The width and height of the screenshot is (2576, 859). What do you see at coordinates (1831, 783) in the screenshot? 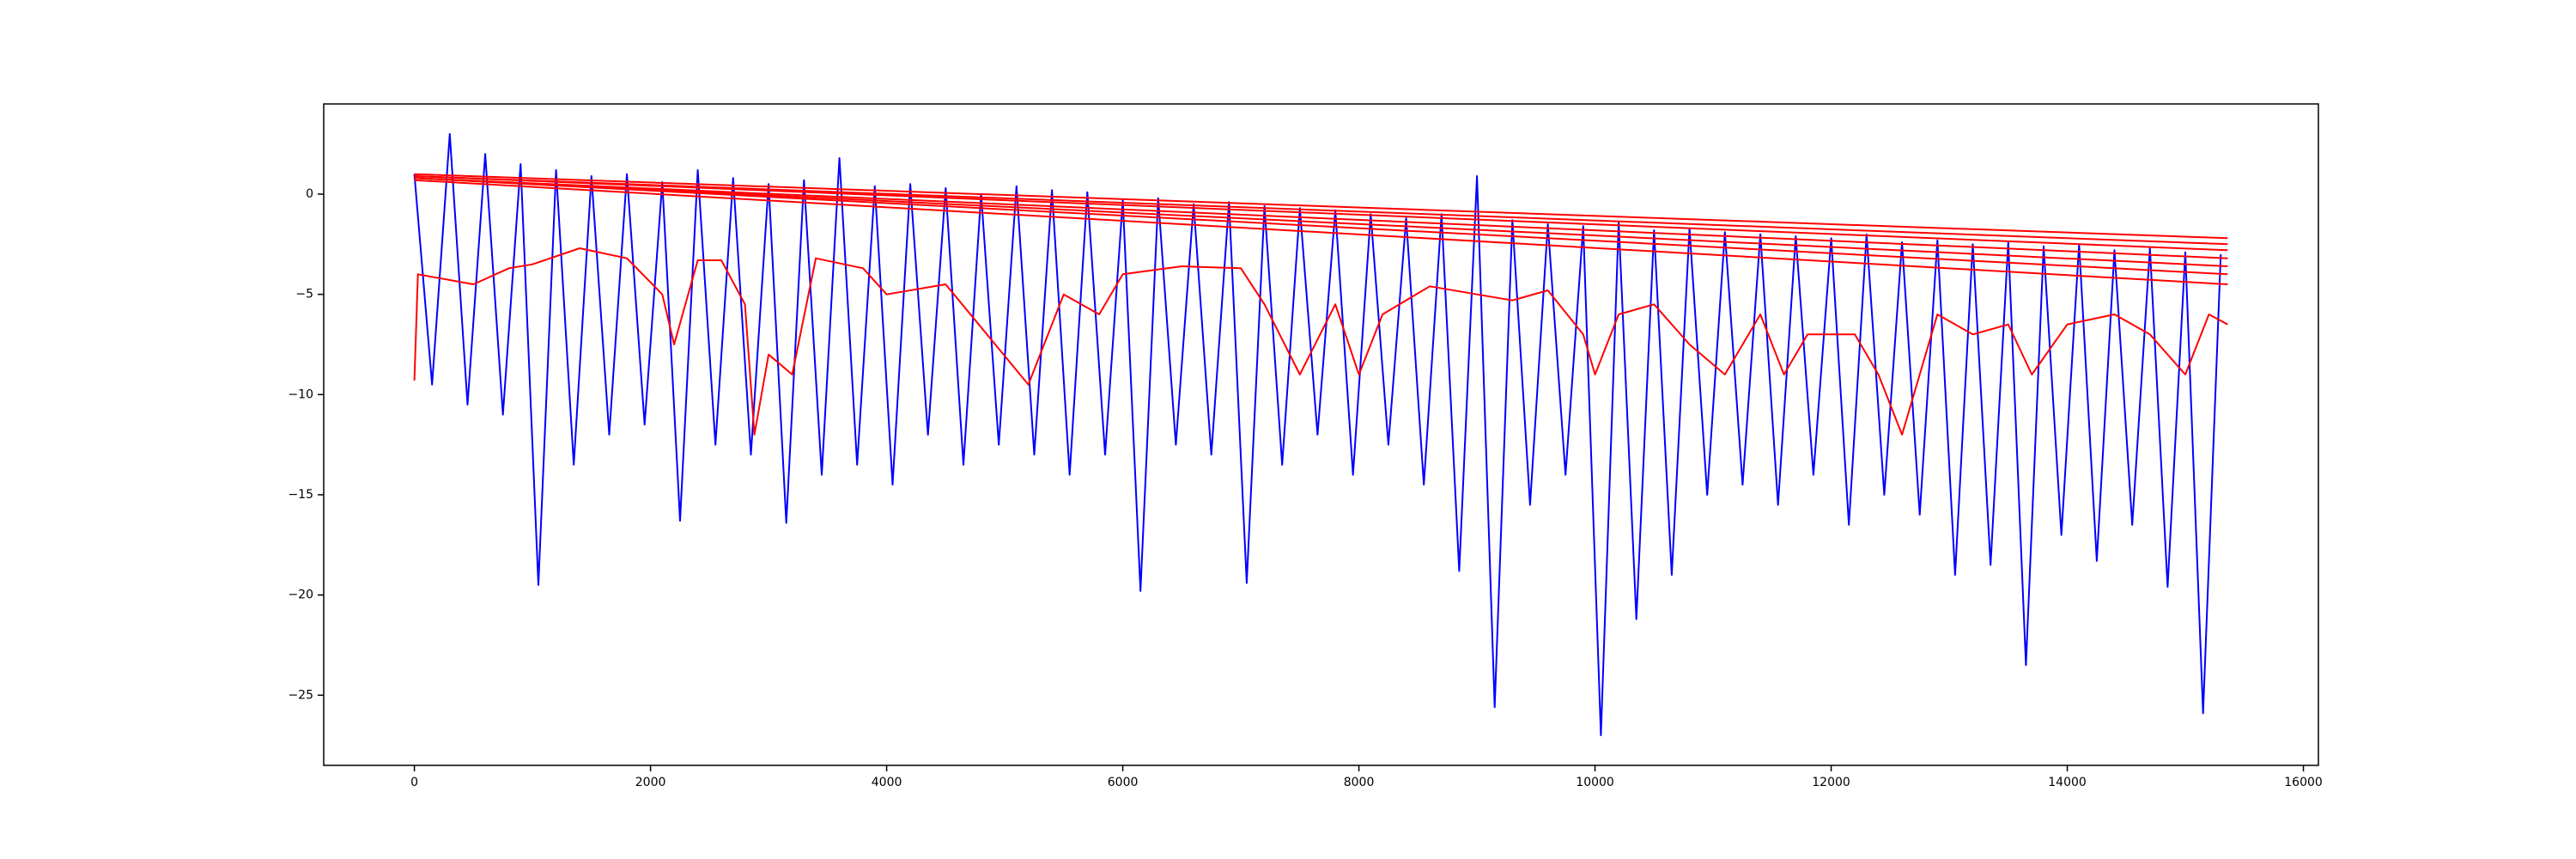
I see `x-tick-label: 12000` at bounding box center [1831, 783].